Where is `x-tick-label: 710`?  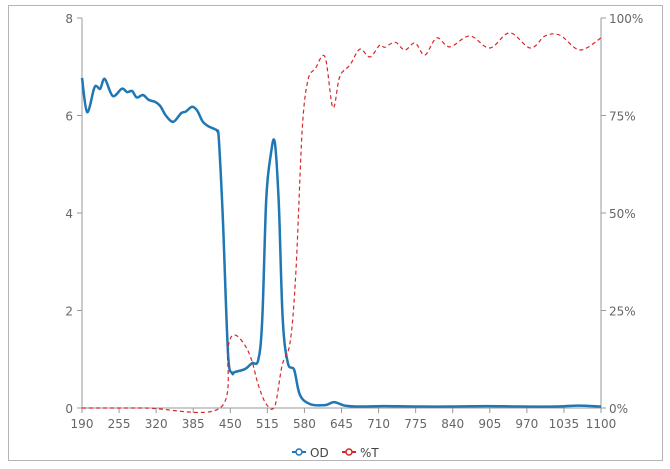
x-tick-label: 710 is located at coordinates (378, 424).